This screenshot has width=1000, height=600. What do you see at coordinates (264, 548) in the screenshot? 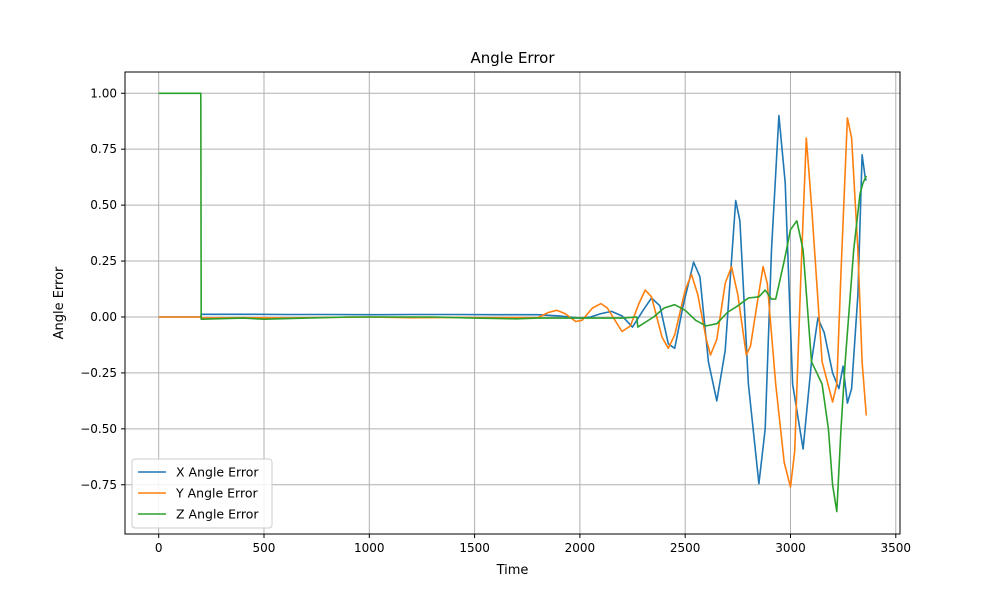
I see `x-tick-label: 500` at bounding box center [264, 548].